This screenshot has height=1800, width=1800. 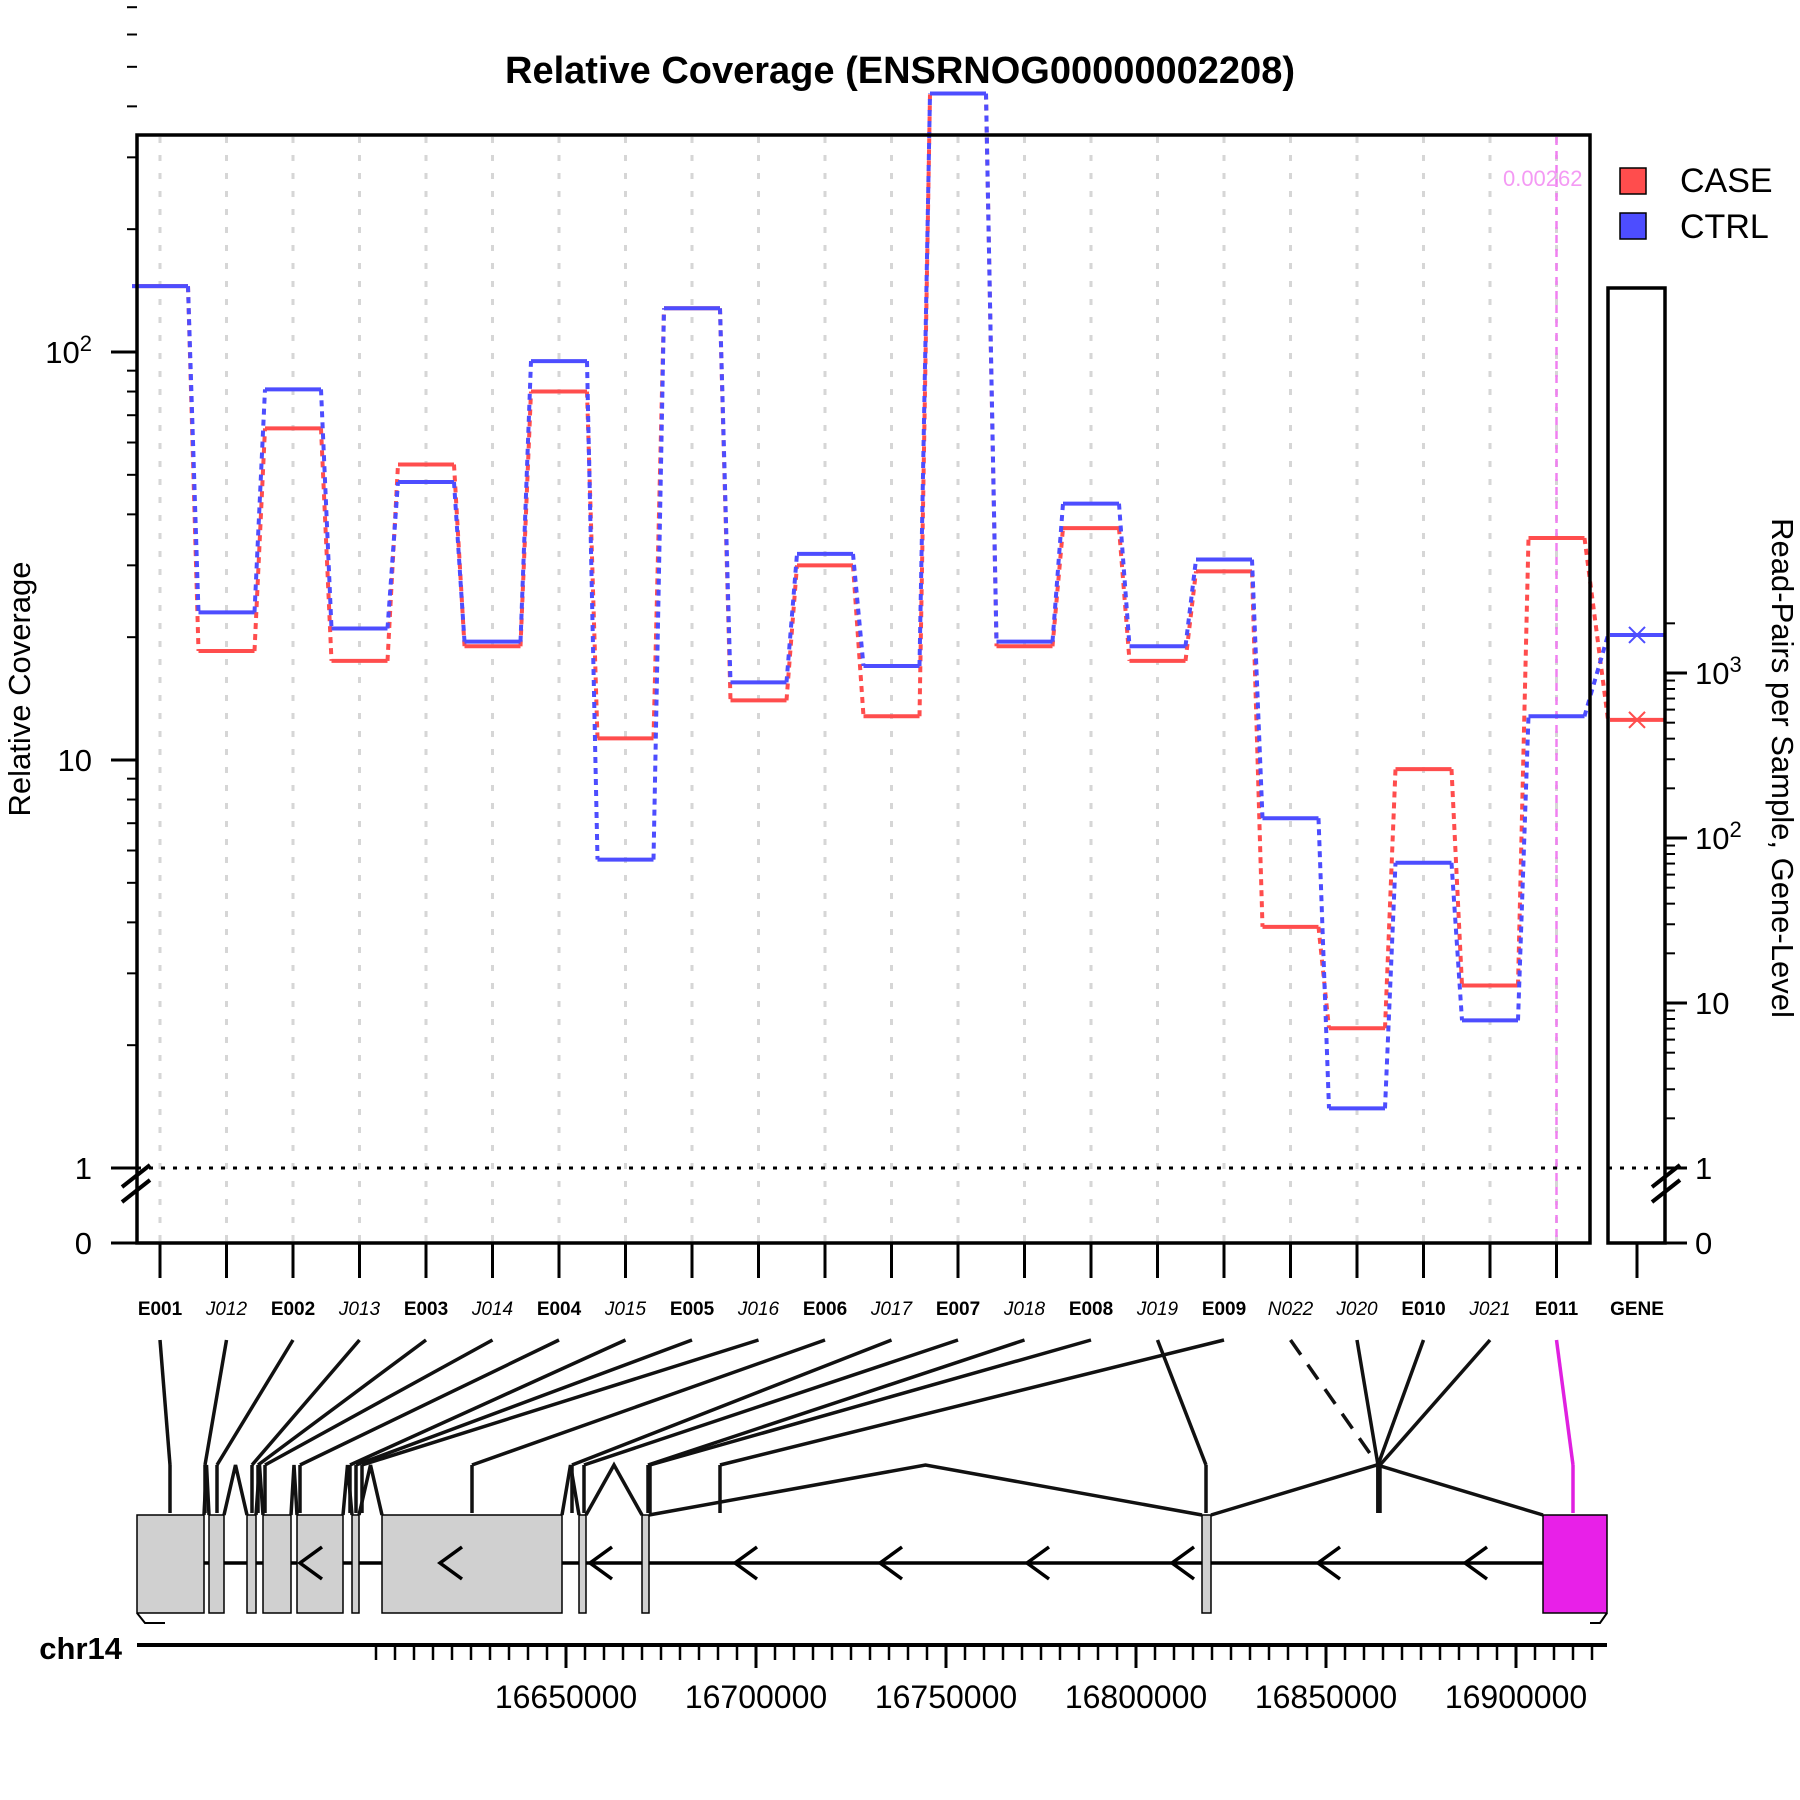 I want to click on connector-j017, so click(x=732, y=1402).